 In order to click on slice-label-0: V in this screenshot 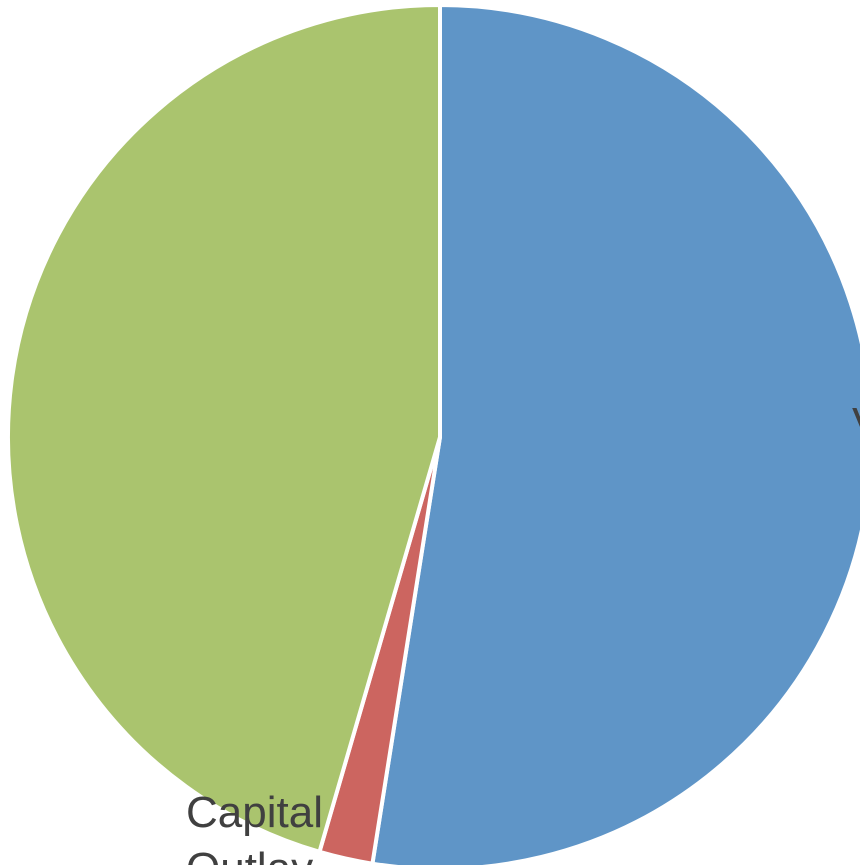, I will do `click(856, 423)`.